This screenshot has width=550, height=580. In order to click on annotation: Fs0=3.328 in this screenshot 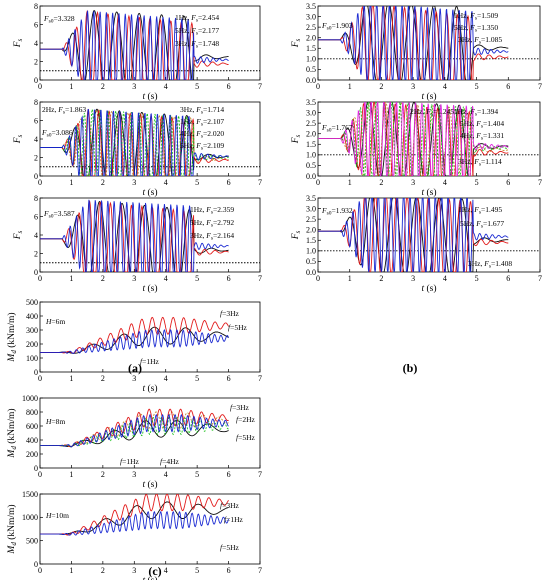, I will do `click(59, 19)`.